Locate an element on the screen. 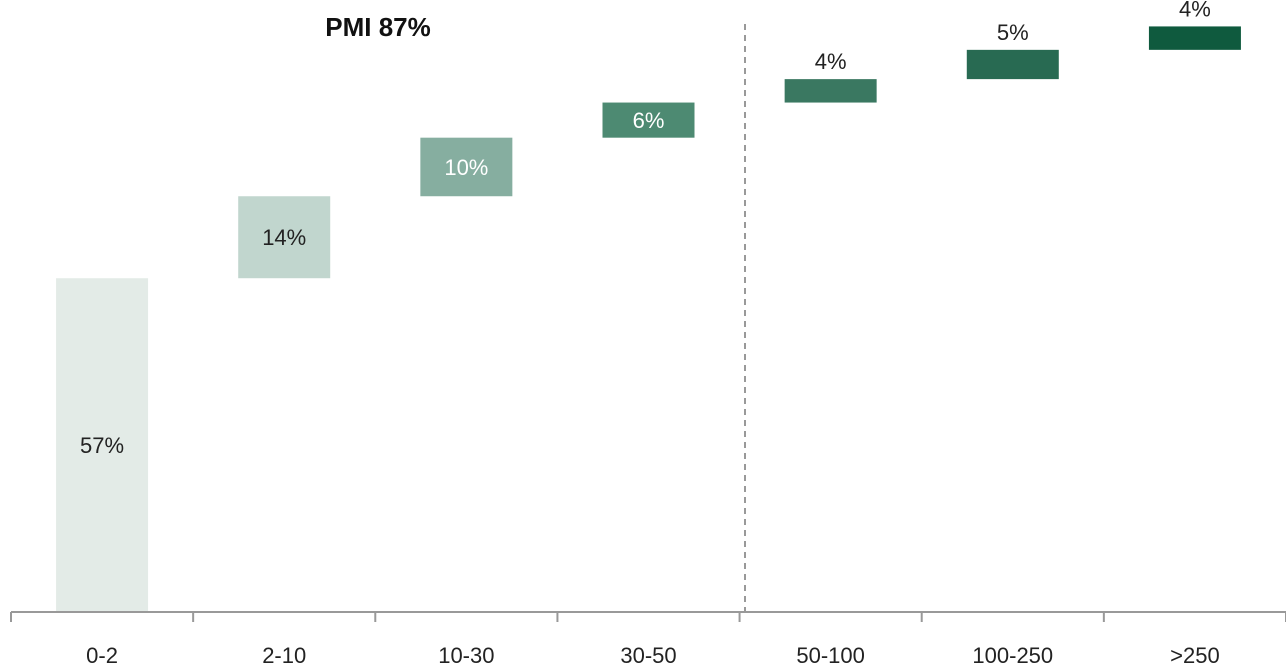 This screenshot has height=667, width=1286. data-label: 5% is located at coordinates (1013, 32).